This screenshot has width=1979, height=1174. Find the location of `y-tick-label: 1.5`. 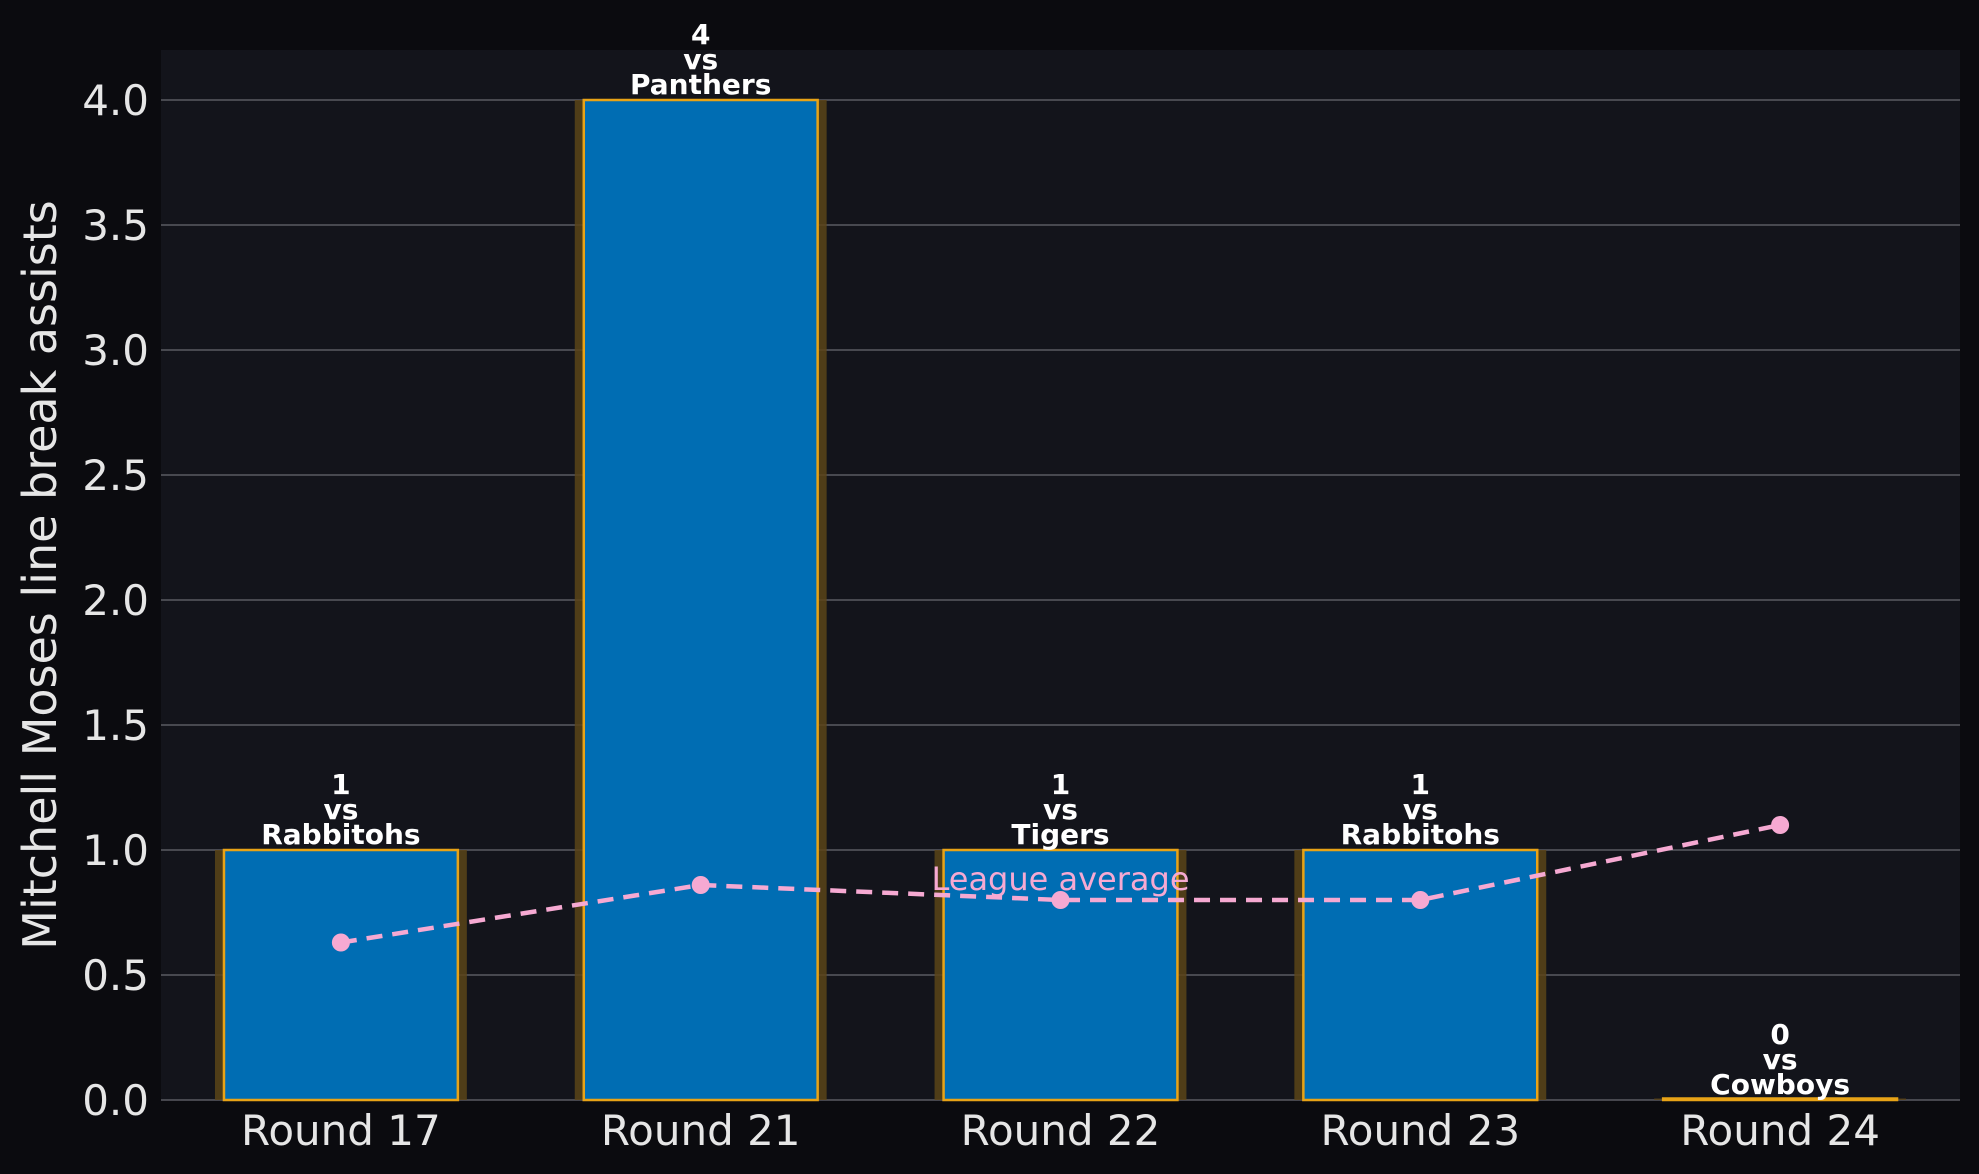

y-tick-label: 1.5 is located at coordinates (115, 725).